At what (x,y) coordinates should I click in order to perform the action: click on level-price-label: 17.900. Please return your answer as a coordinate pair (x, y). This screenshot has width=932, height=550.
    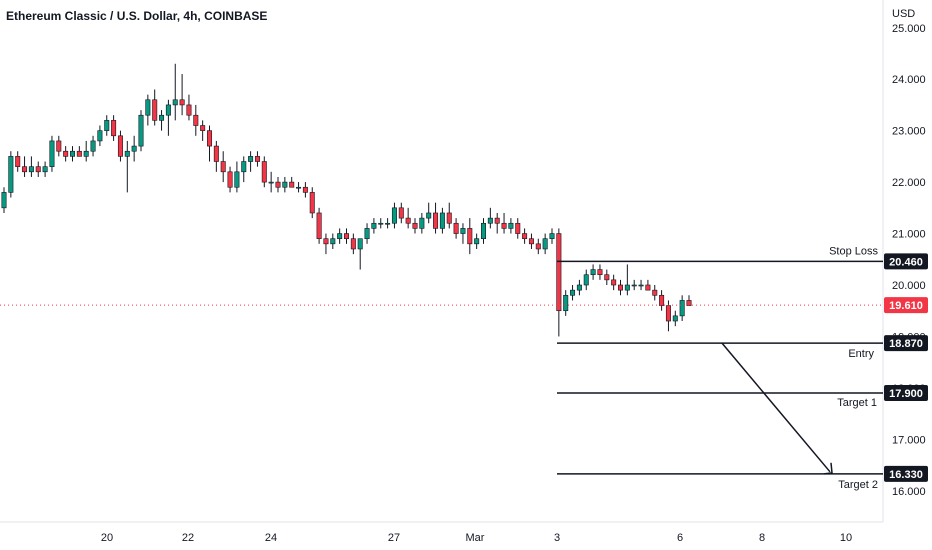
    Looking at the image, I should click on (906, 394).